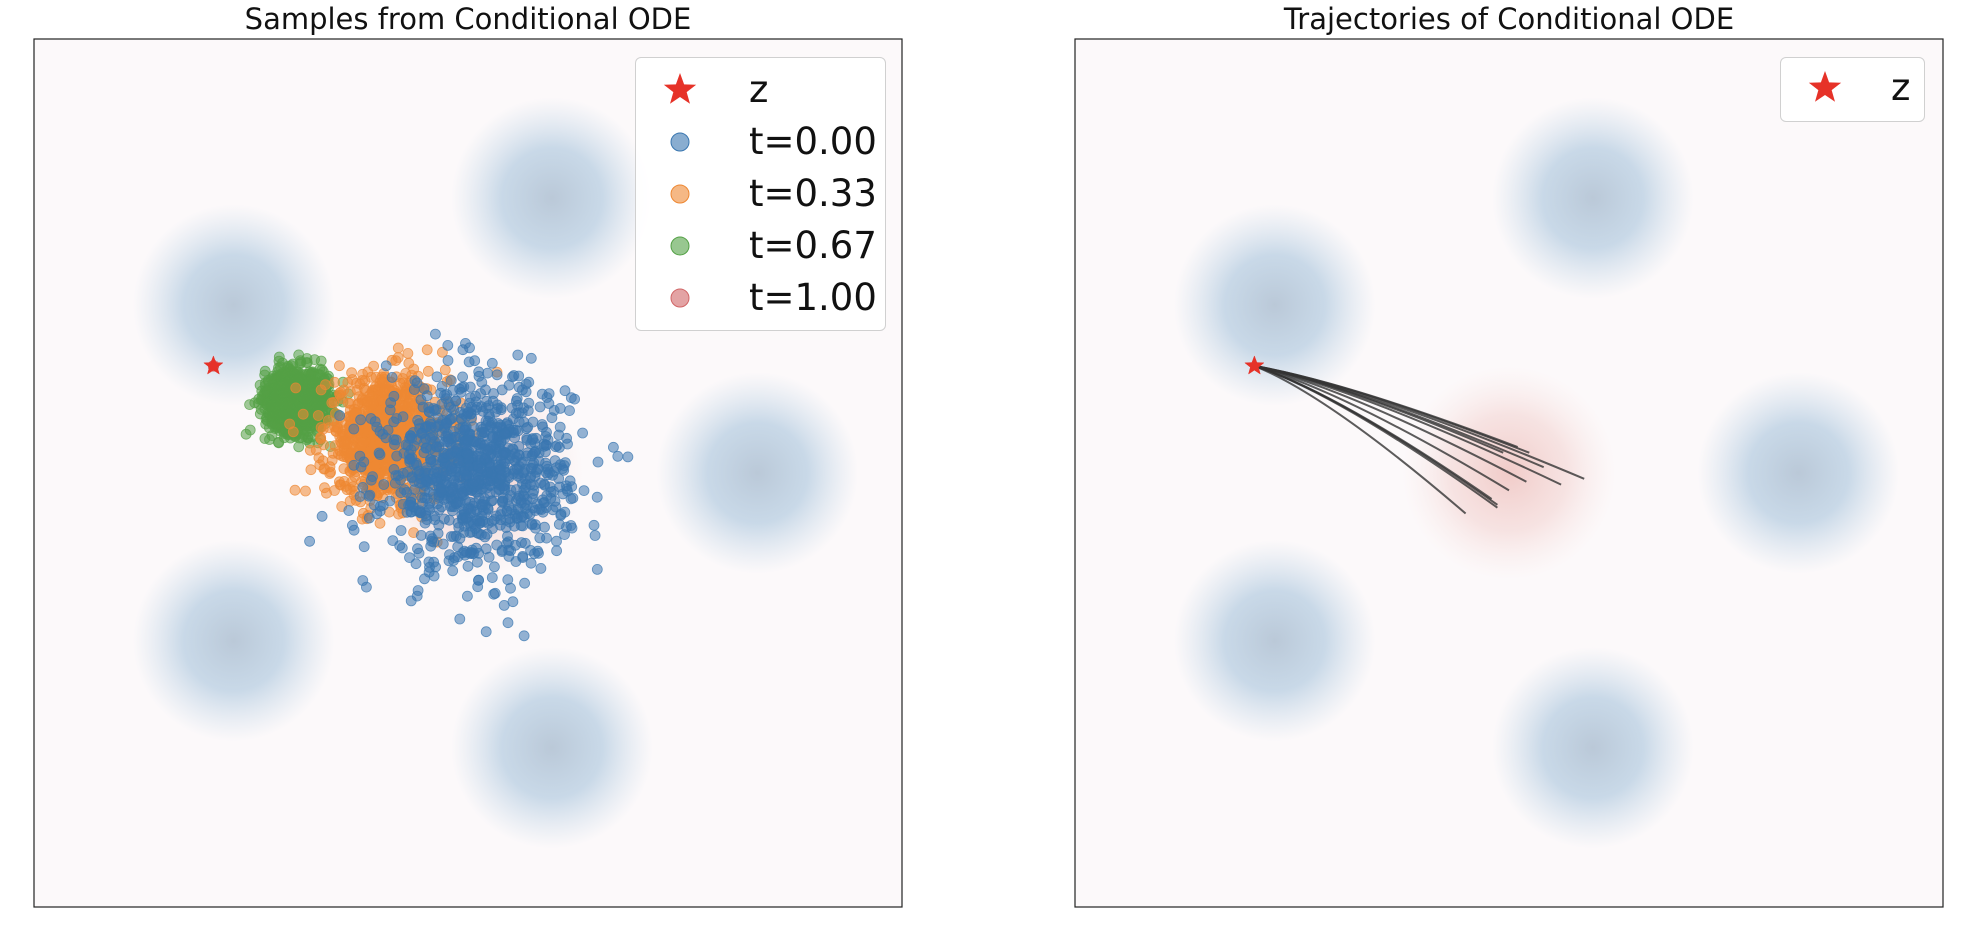 Image resolution: width=1970 pixels, height=926 pixels. What do you see at coordinates (1254, 365) in the screenshot?
I see `z-star-marker` at bounding box center [1254, 365].